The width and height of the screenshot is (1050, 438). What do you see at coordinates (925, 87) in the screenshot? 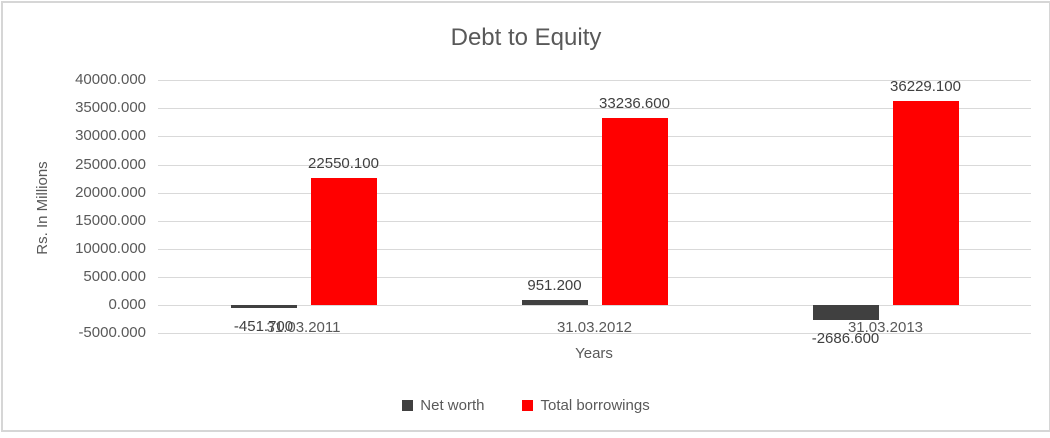
I see `data-label: 36229.100` at bounding box center [925, 87].